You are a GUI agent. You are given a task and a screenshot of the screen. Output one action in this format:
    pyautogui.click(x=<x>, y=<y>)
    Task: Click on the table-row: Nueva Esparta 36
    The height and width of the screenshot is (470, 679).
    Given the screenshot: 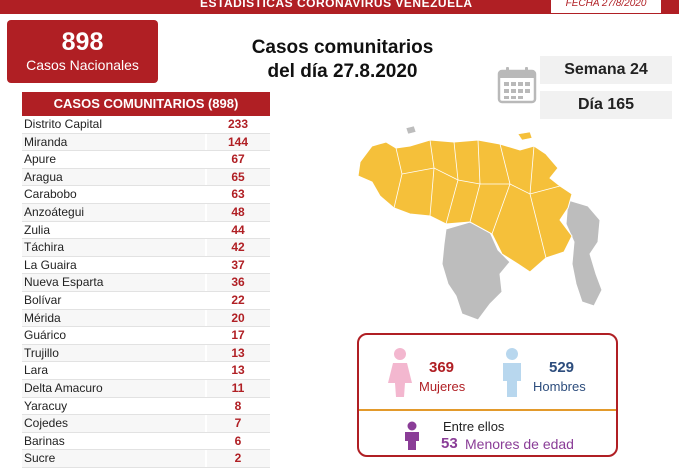 What is the action you would take?
    pyautogui.click(x=146, y=283)
    